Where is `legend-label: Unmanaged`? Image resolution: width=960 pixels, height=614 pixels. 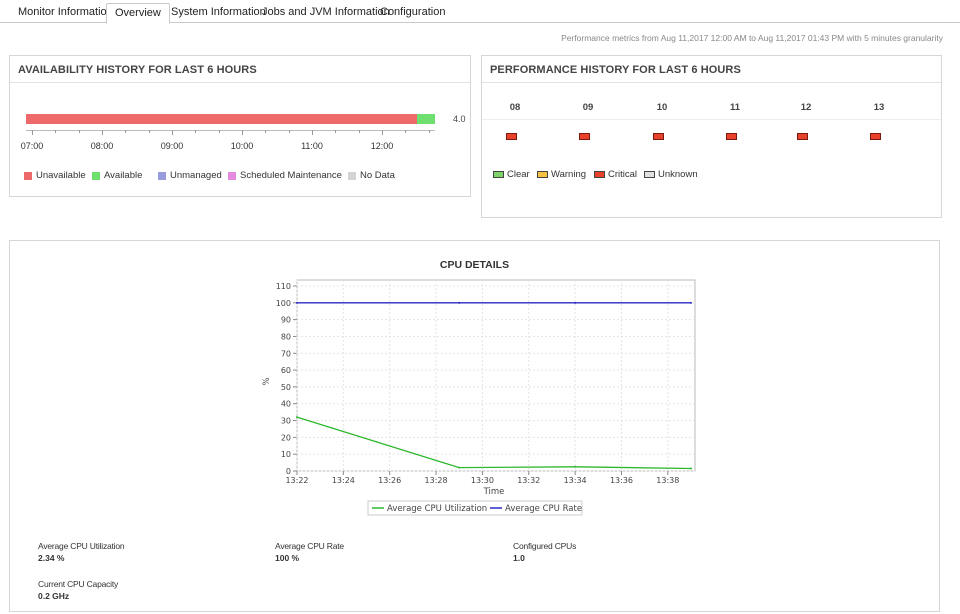 legend-label: Unmanaged is located at coordinates (196, 175).